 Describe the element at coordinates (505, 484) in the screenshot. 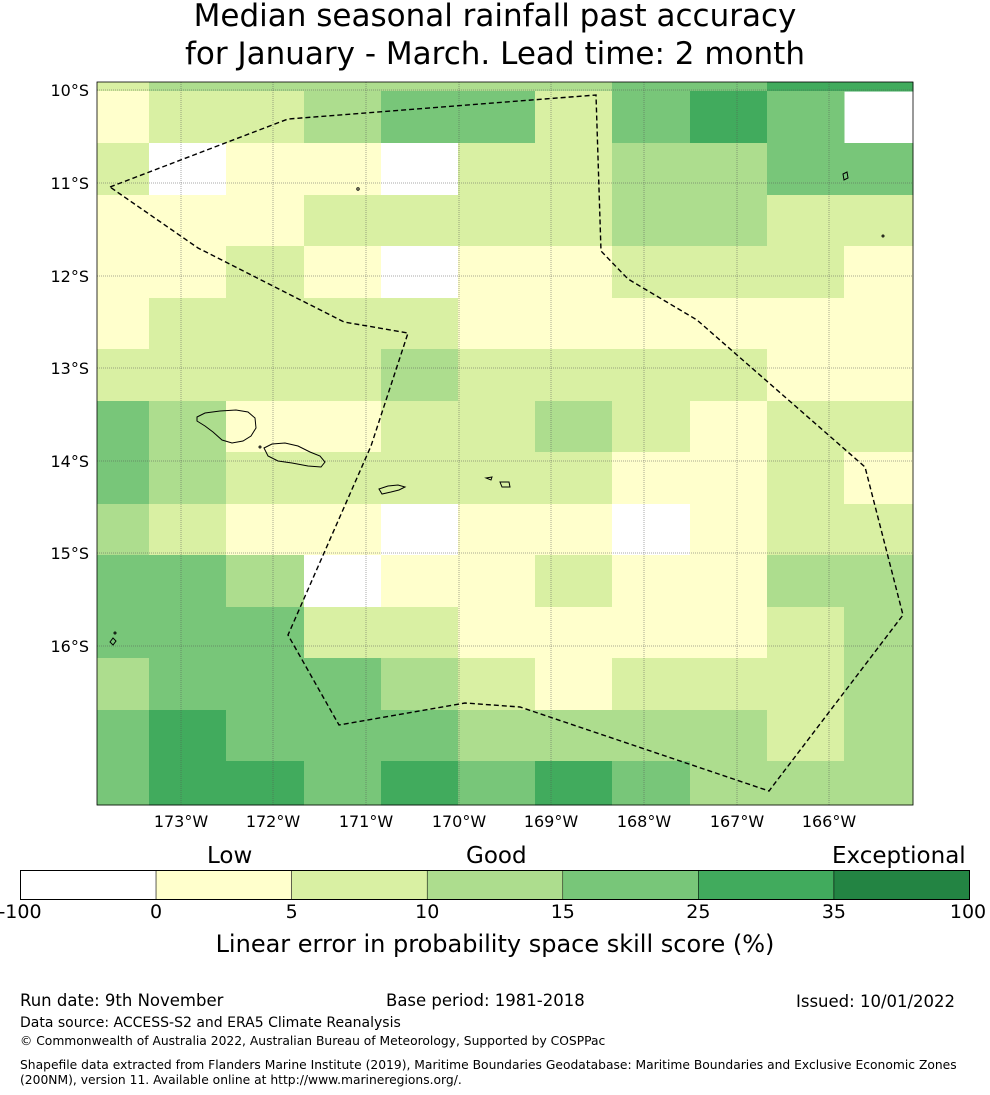

I see `tau-island` at that location.